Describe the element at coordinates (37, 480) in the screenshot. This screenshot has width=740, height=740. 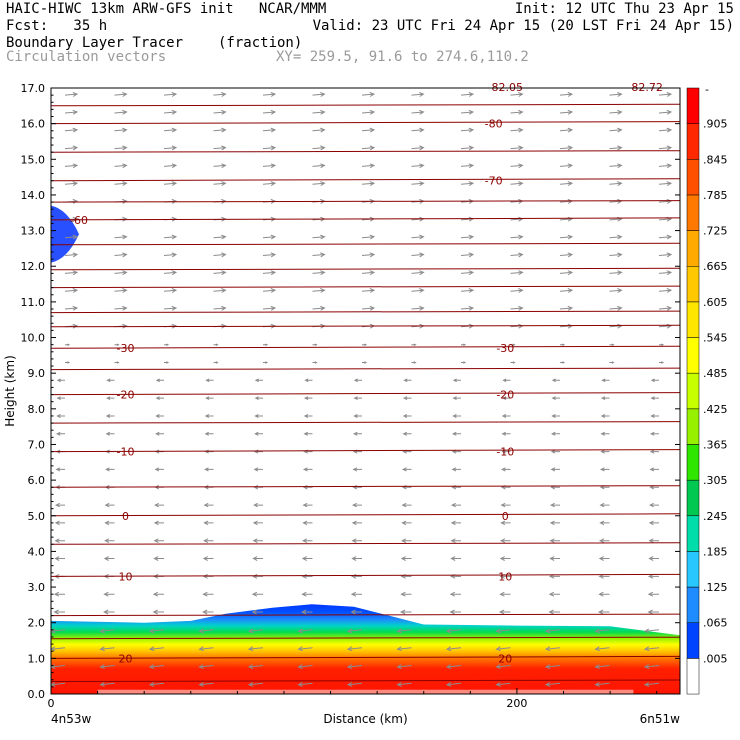
I see `y-tick-label: 6.0` at that location.